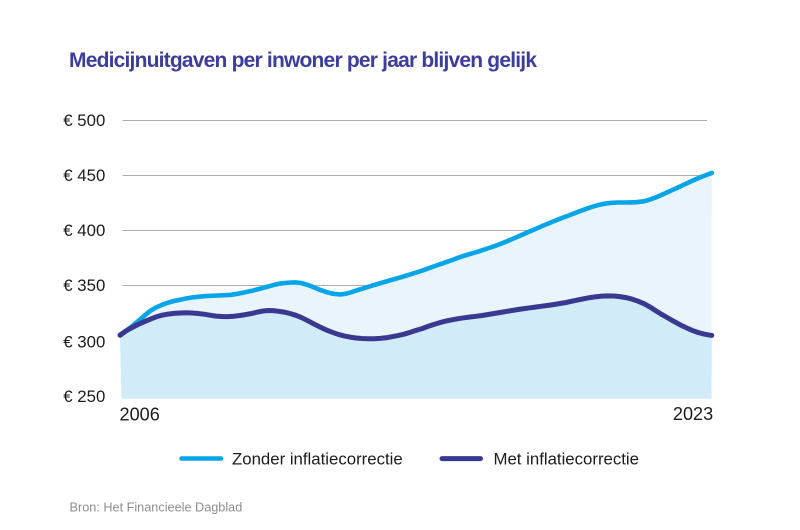  Describe the element at coordinates (84, 341) in the screenshot. I see `svg-text: € 300` at that location.